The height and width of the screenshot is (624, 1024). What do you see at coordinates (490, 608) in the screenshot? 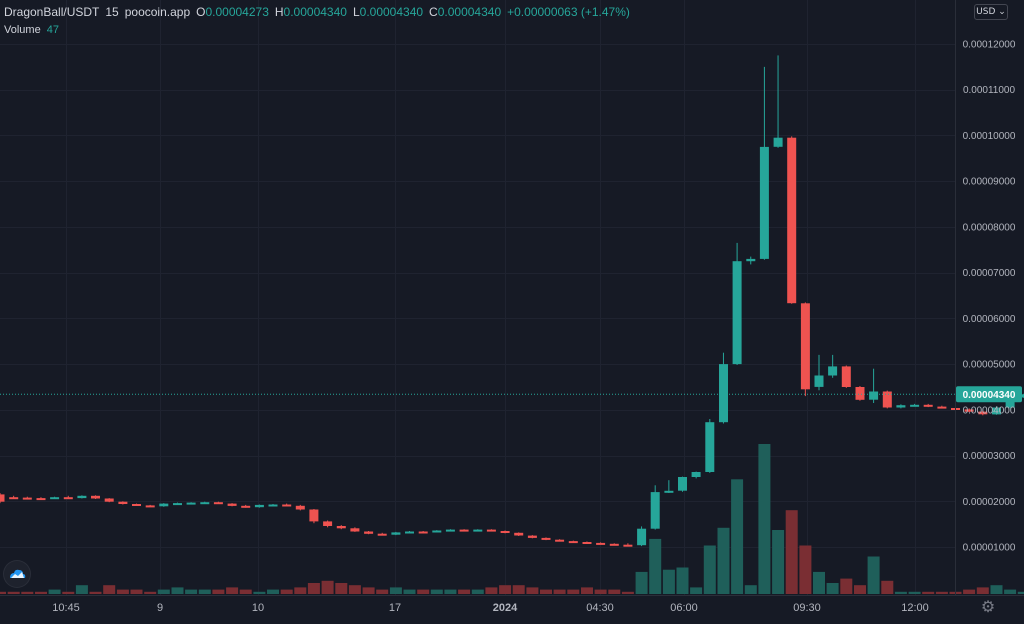
I see `time-axis: 10:45 9 10 17 2024 04:30 06:00 09:30 12:00` at bounding box center [490, 608].